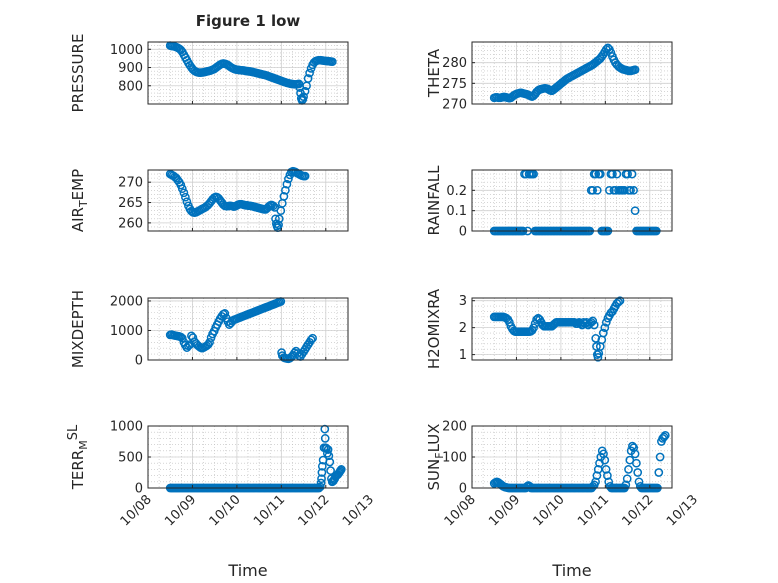 This screenshot has height=583, width=778. Describe the element at coordinates (463, 328) in the screenshot. I see `y-tick-label: 2` at that location.